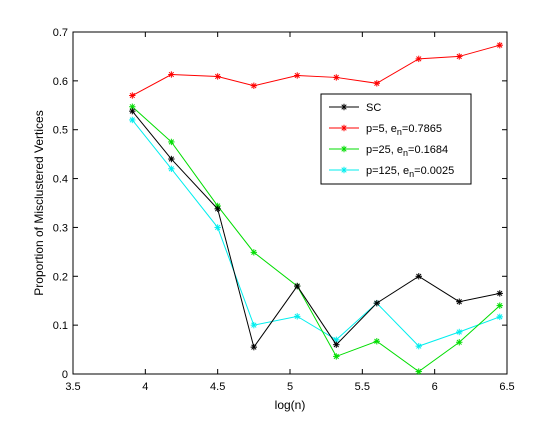 This screenshot has width=560, height=425. What do you see at coordinates (60, 82) in the screenshot?
I see `y-tick-label: 0.6` at bounding box center [60, 82].